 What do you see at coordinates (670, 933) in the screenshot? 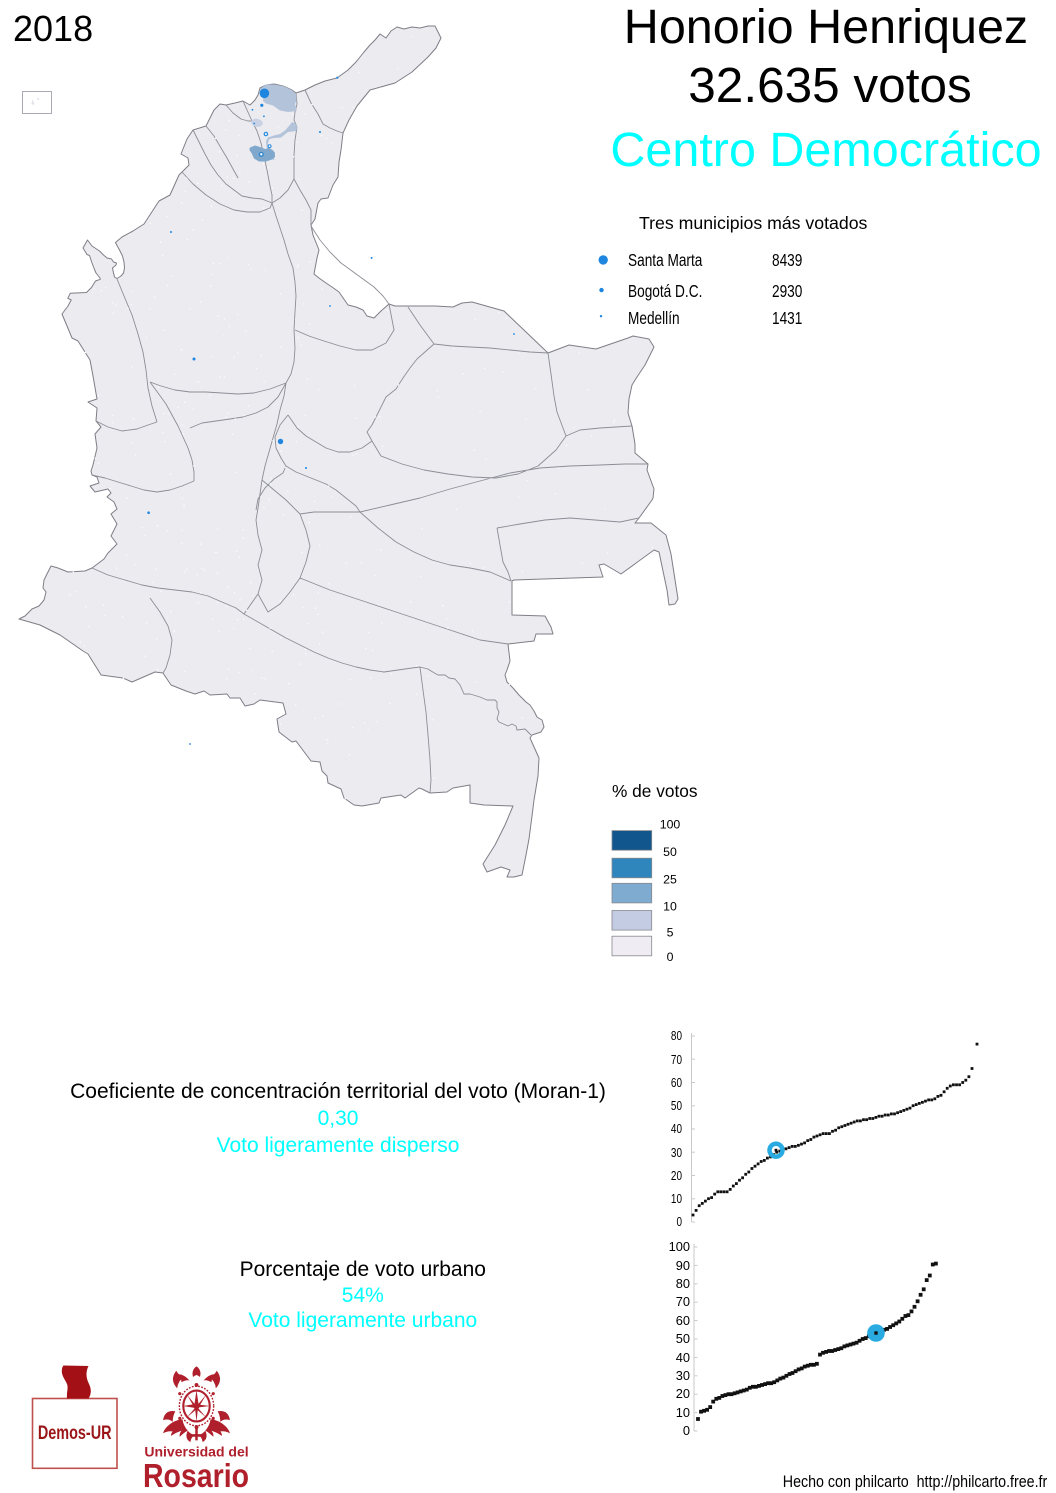
I see `svg-text: 5` at bounding box center [670, 933].